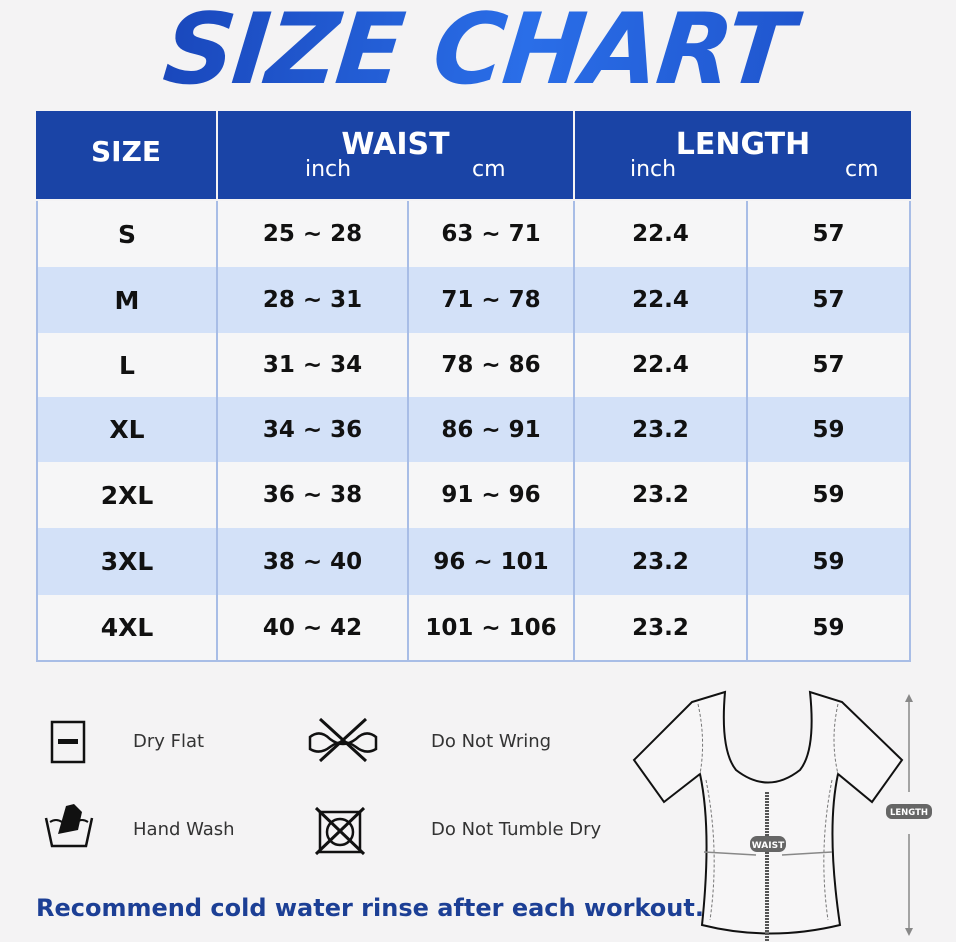  What do you see at coordinates (492, 234) in the screenshot?
I see `waist-cm-cell: 63 ~ 71` at bounding box center [492, 234].